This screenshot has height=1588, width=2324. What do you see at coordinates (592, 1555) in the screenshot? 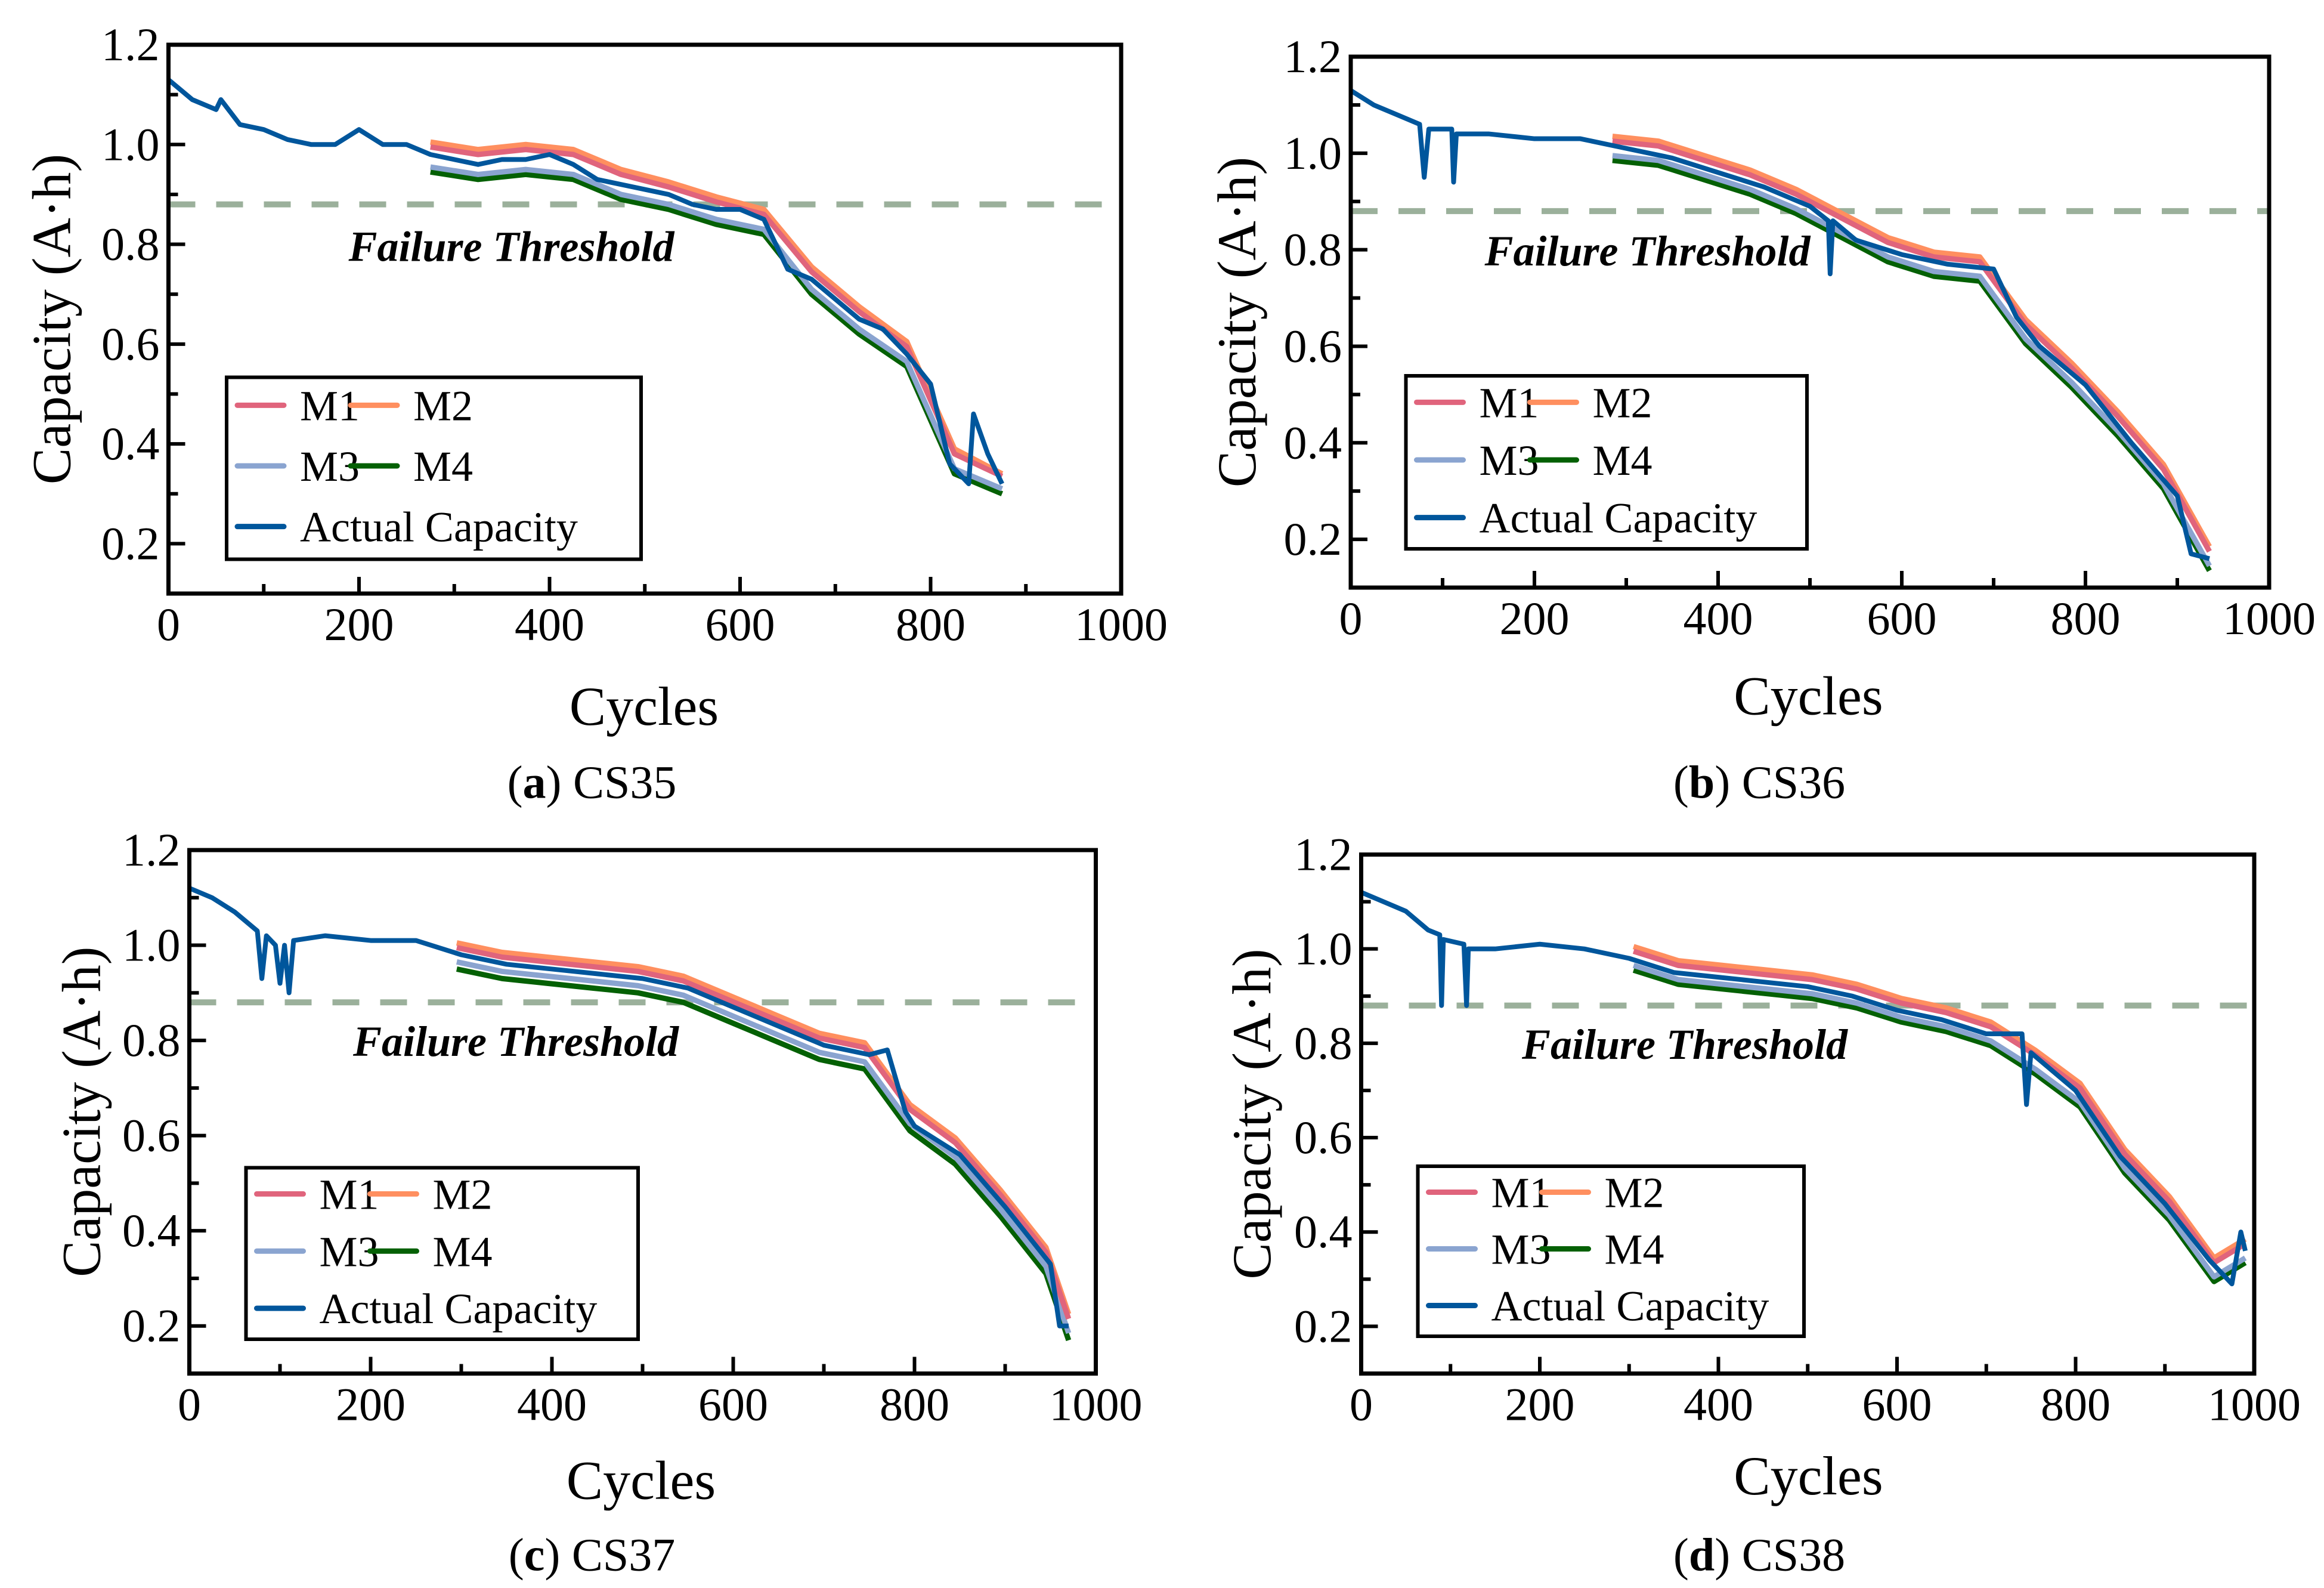
I see `panel-caption: (c) CS37` at bounding box center [592, 1555].